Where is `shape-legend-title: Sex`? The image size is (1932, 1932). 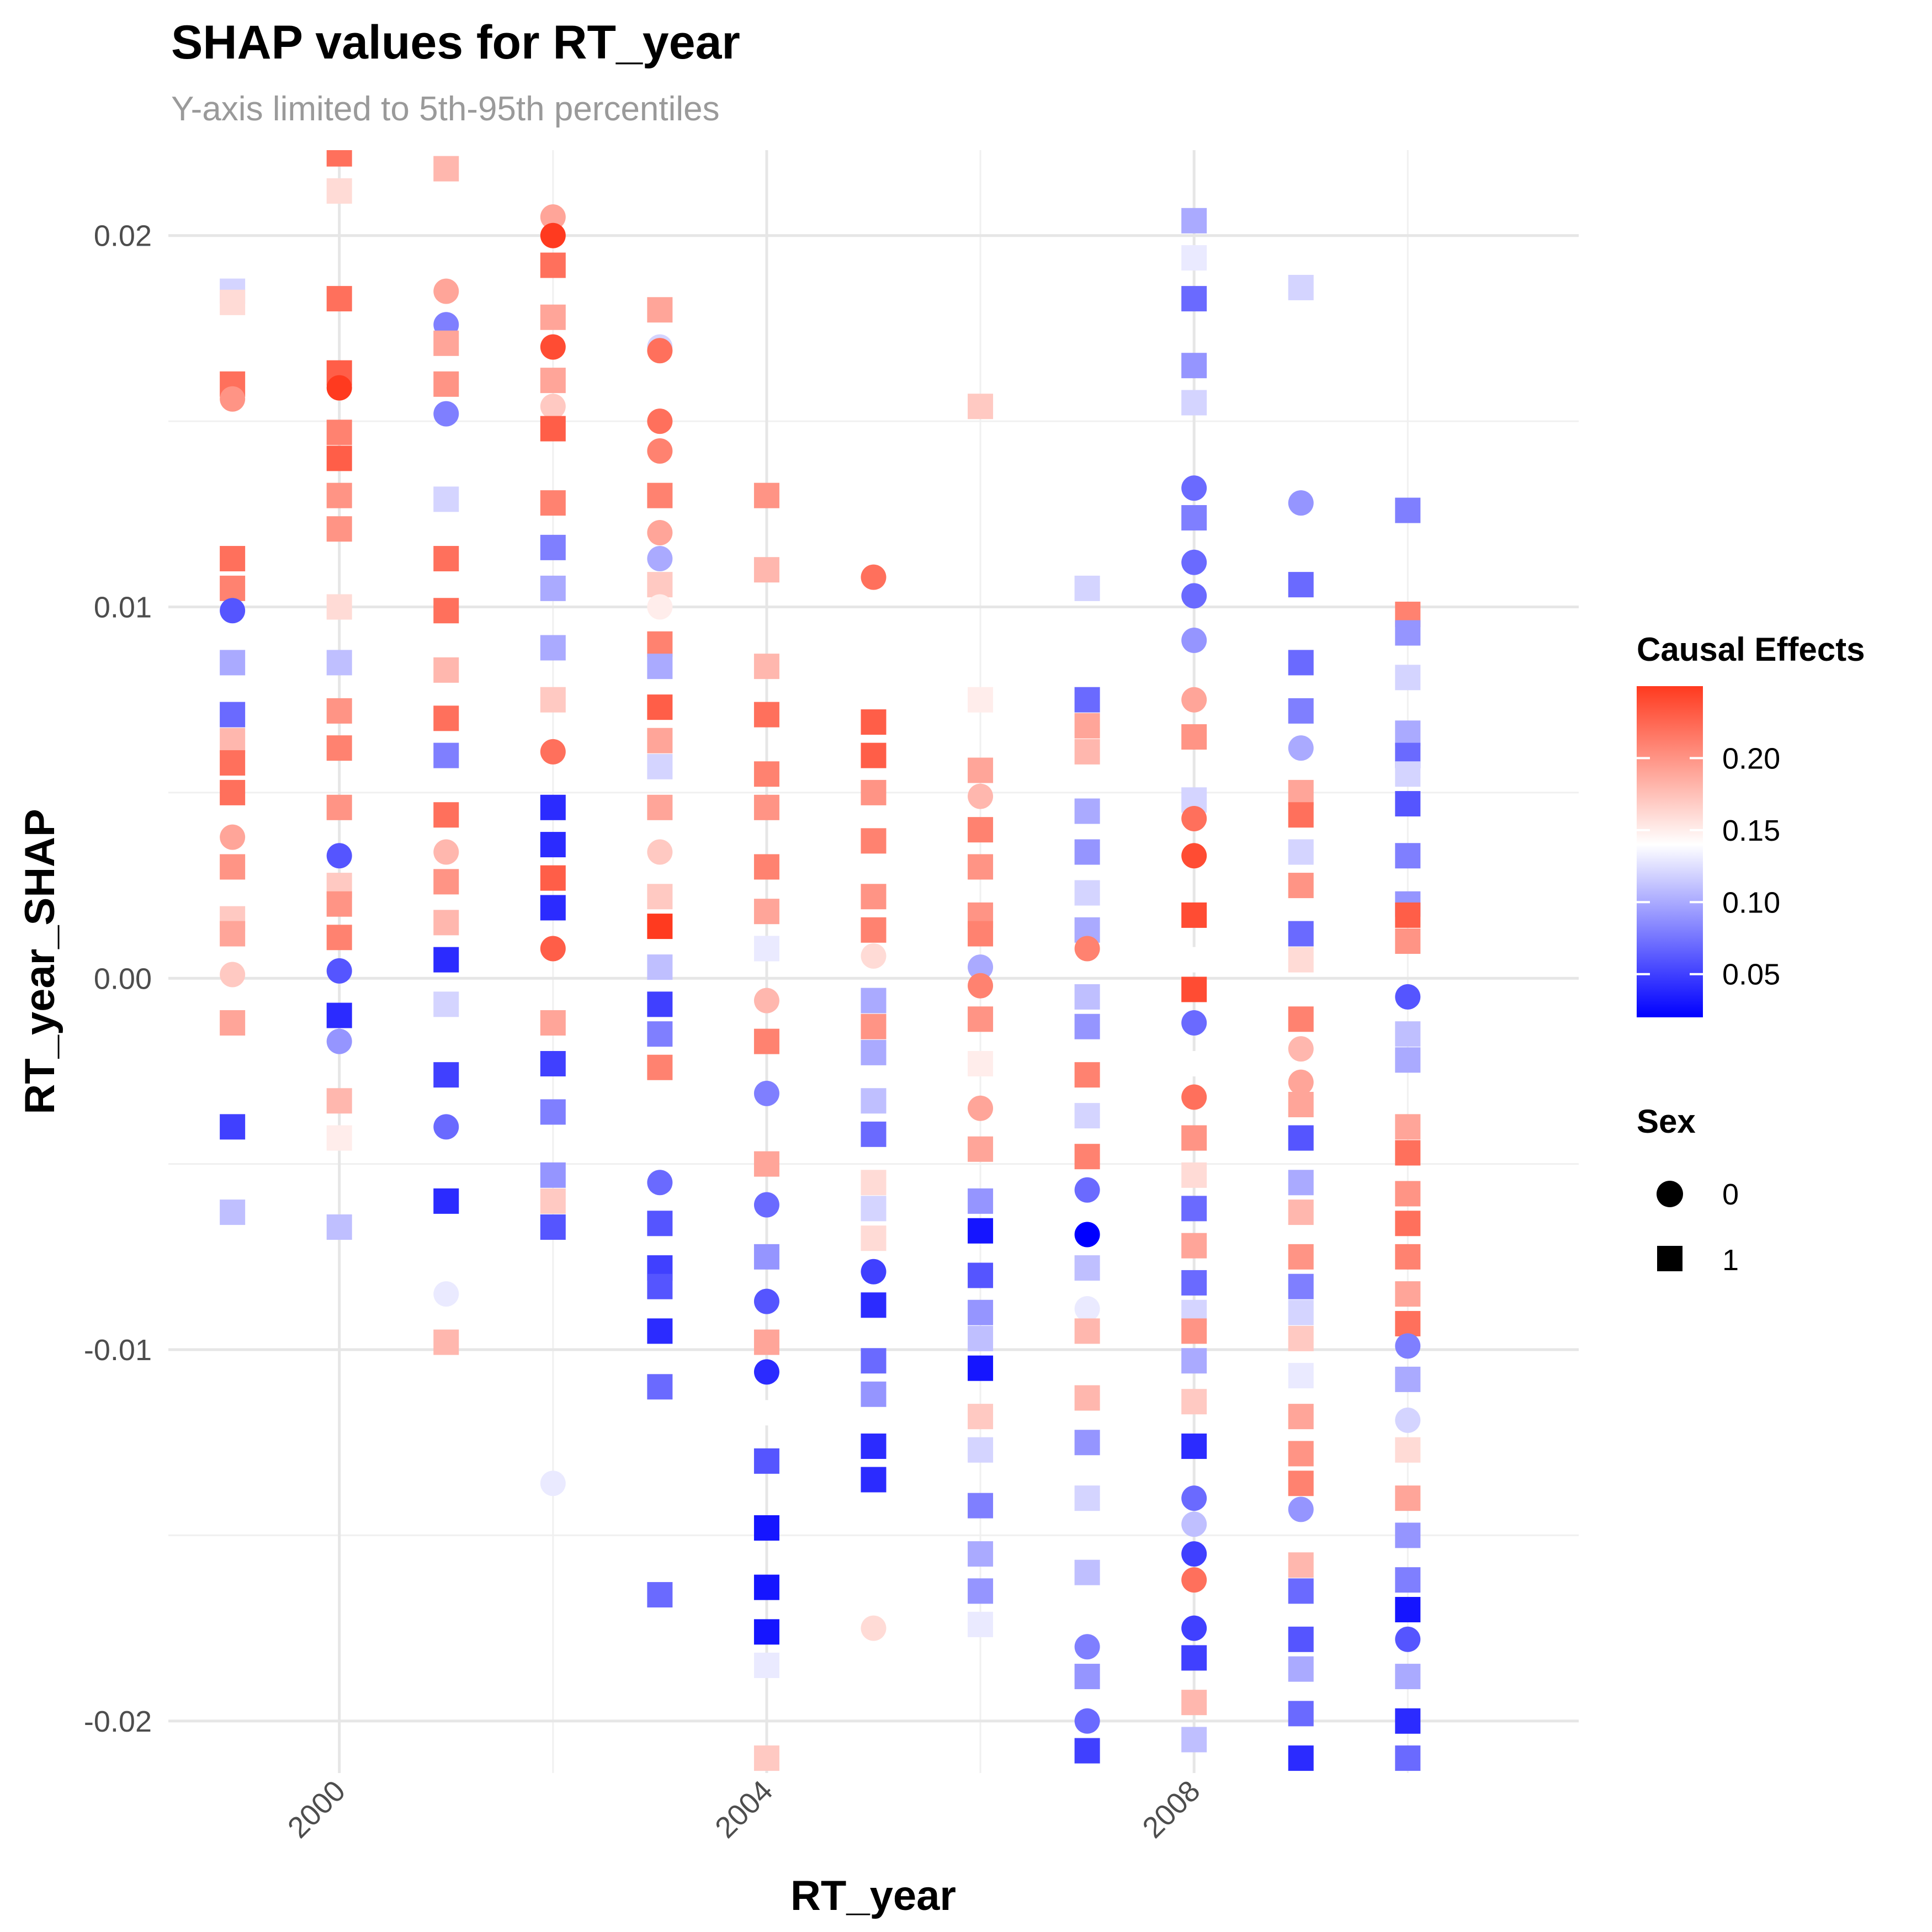
shape-legend-title: Sex is located at coordinates (1667, 1122).